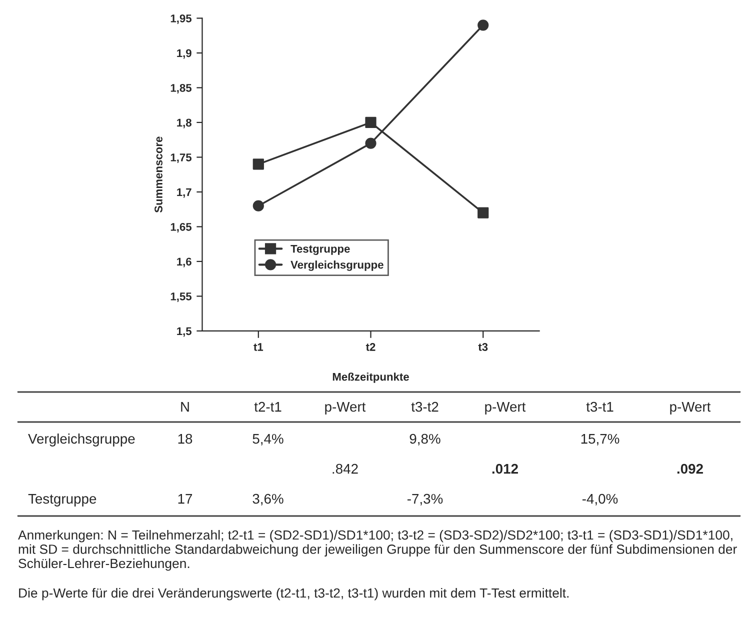  Describe the element at coordinates (425, 440) in the screenshot. I see `text: 9,8%` at that location.